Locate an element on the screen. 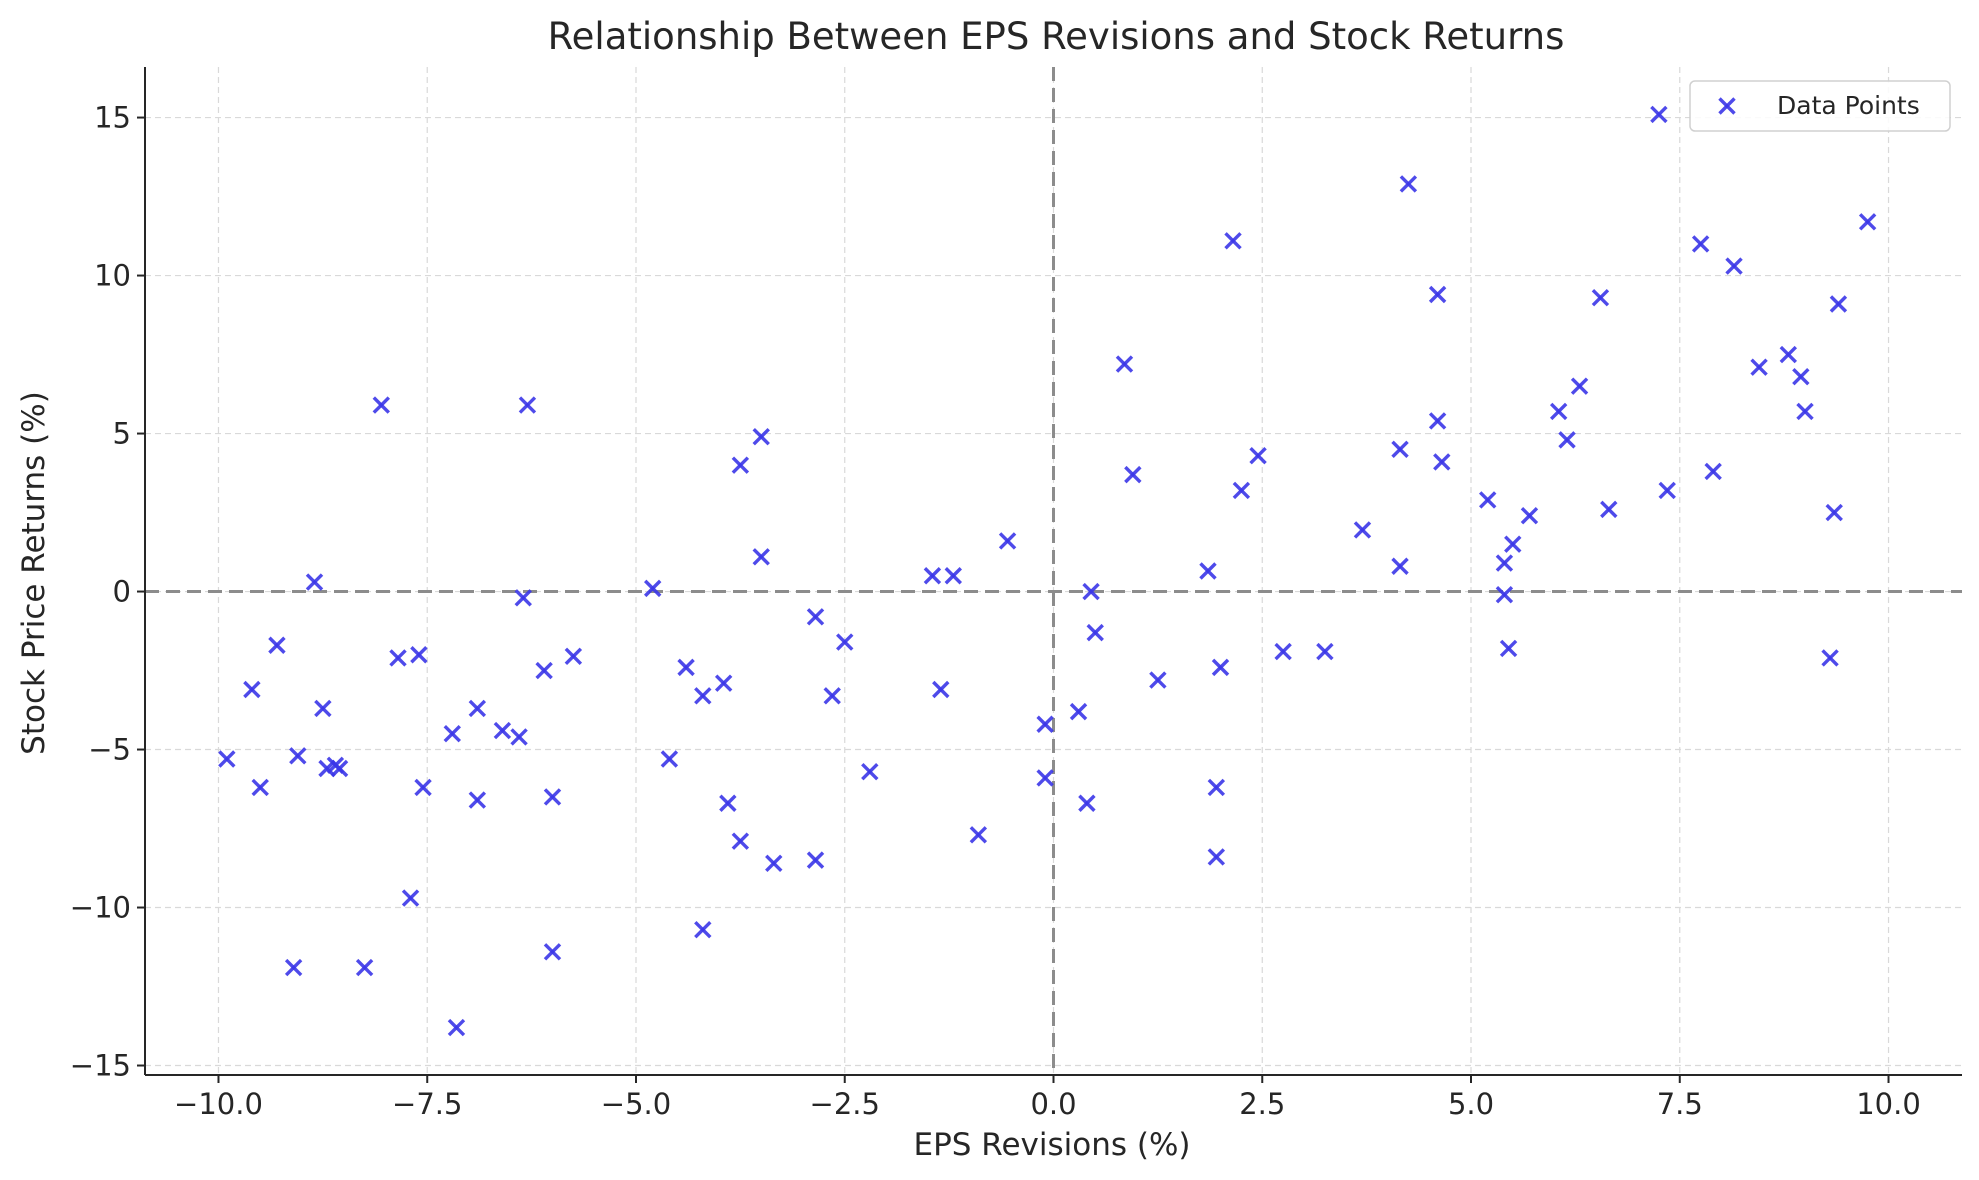  y-tick-label: −15 is located at coordinates (100, 1066).